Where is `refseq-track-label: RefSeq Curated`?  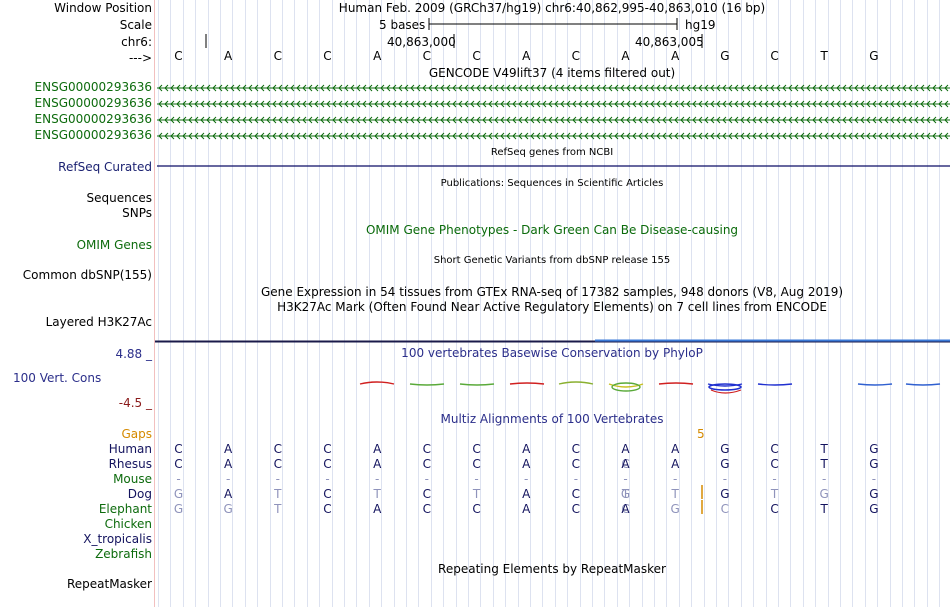
refseq-track-label: RefSeq Curated is located at coordinates (105, 167).